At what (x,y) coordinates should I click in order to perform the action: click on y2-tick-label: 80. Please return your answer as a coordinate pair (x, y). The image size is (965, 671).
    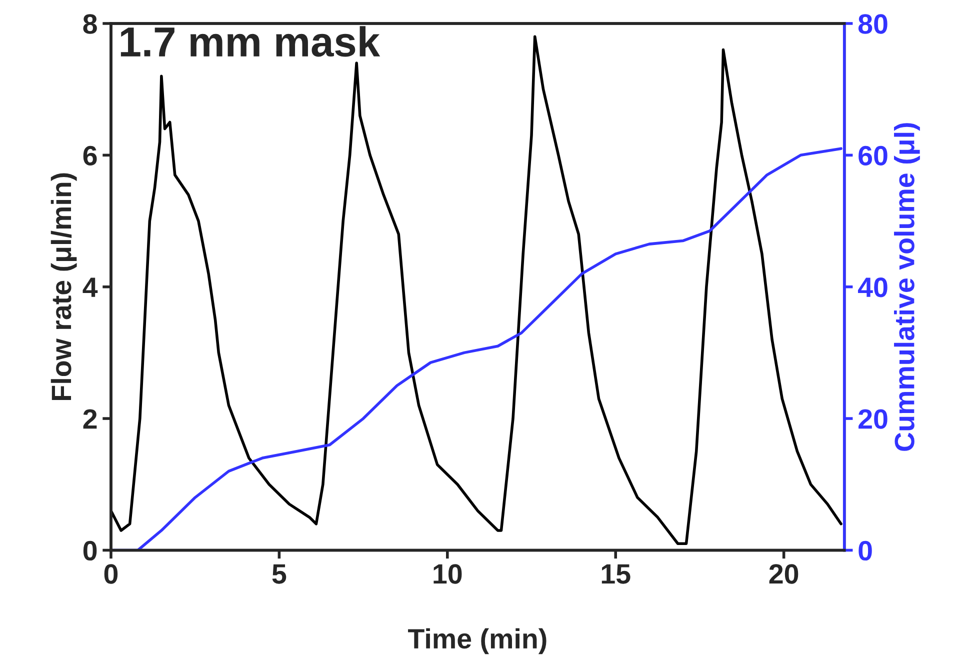
    Looking at the image, I should click on (873, 24).